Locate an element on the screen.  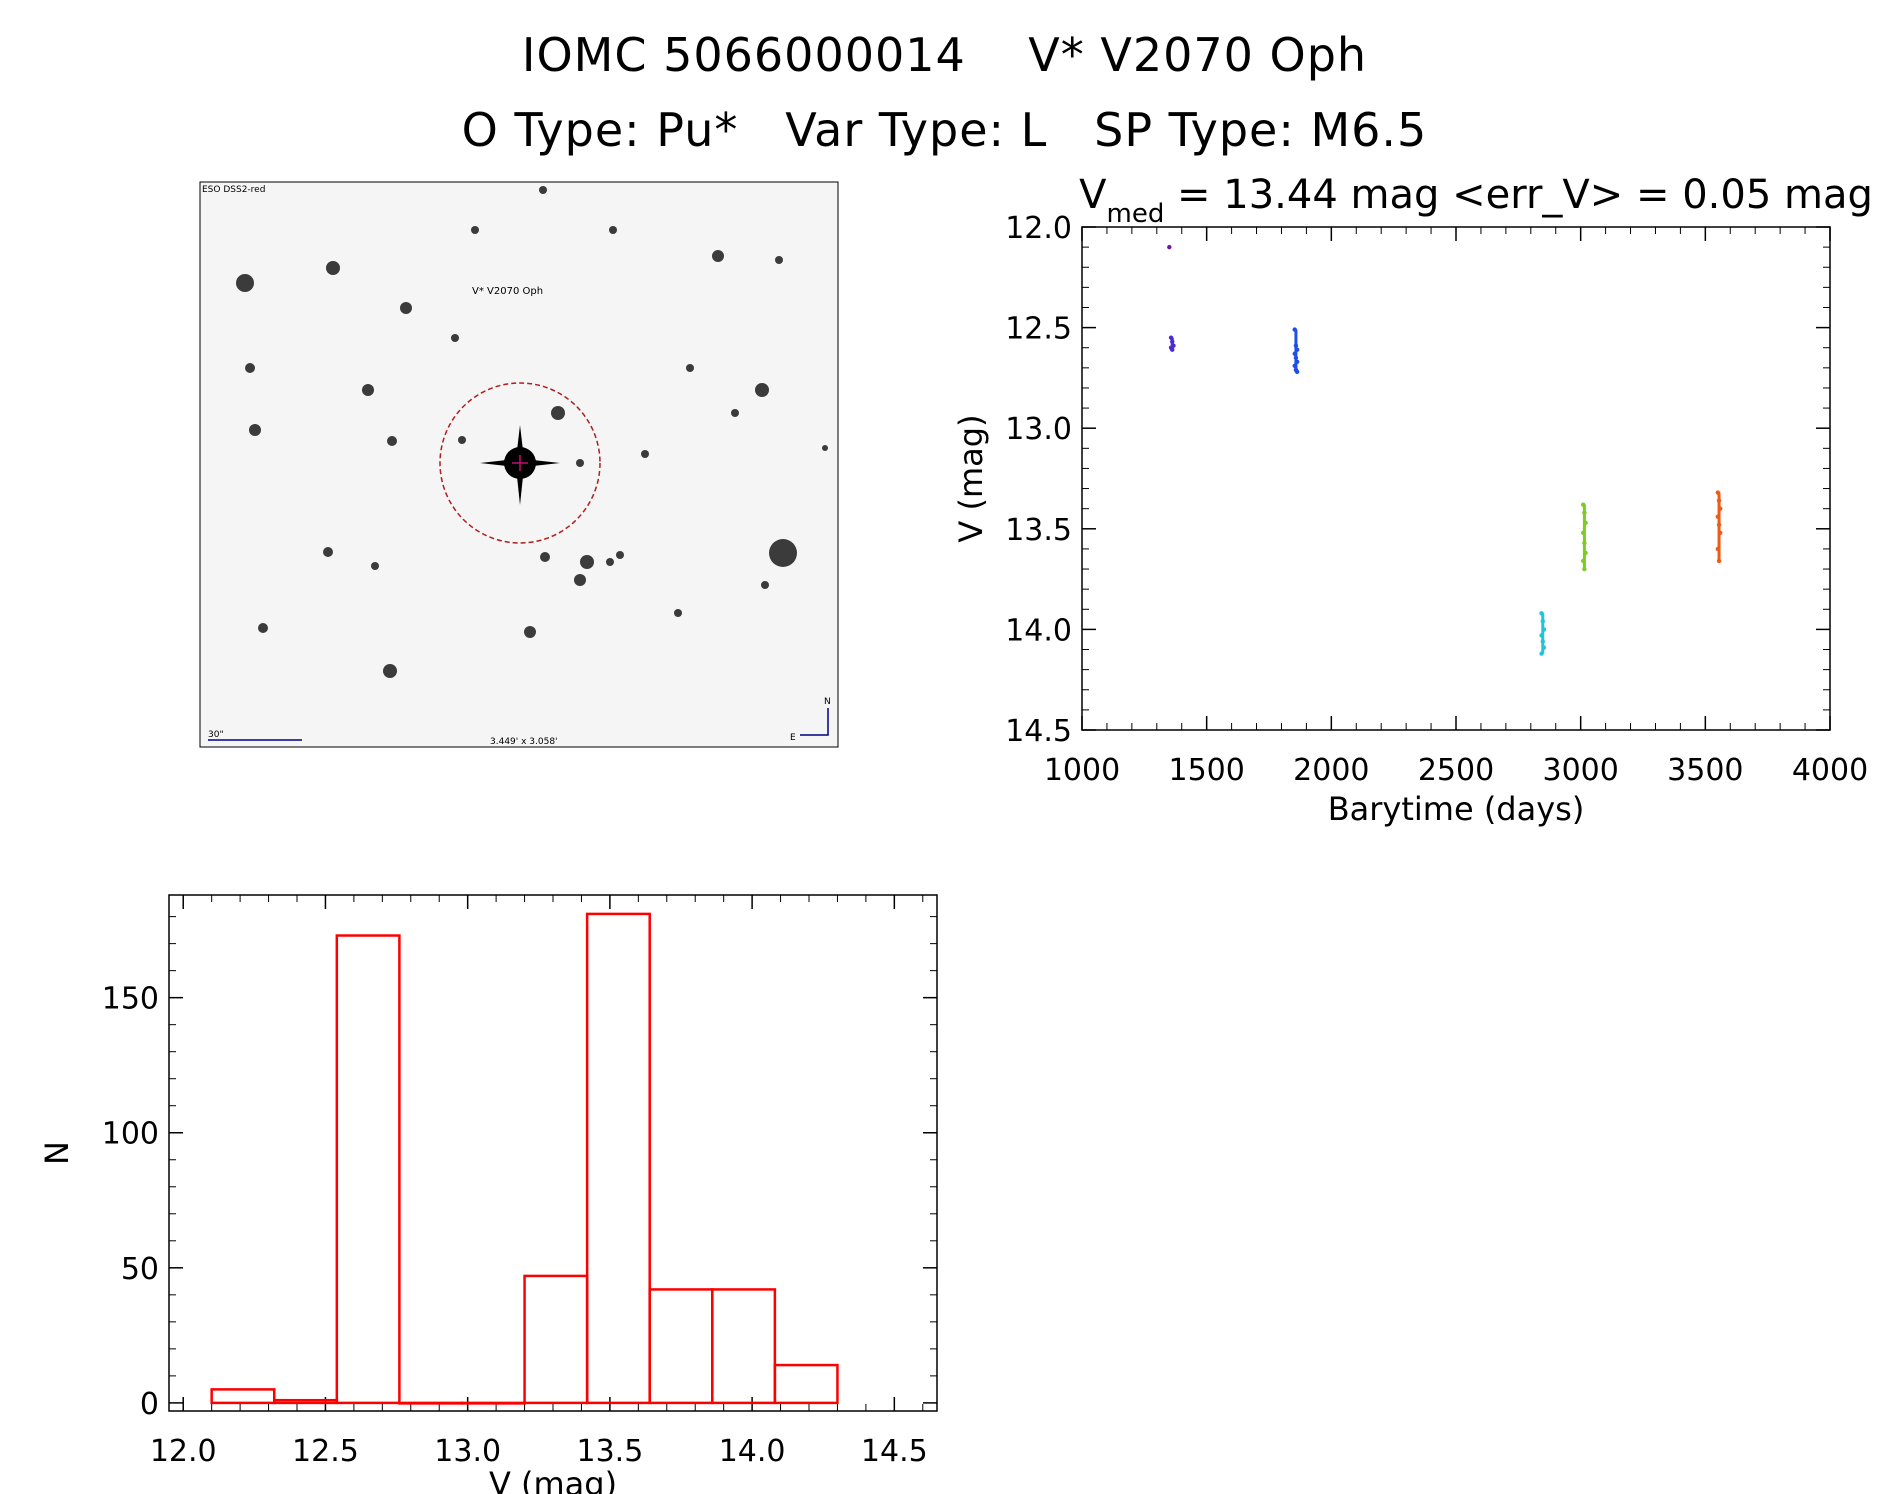
x-tick-label: 4000 is located at coordinates (1830, 770).